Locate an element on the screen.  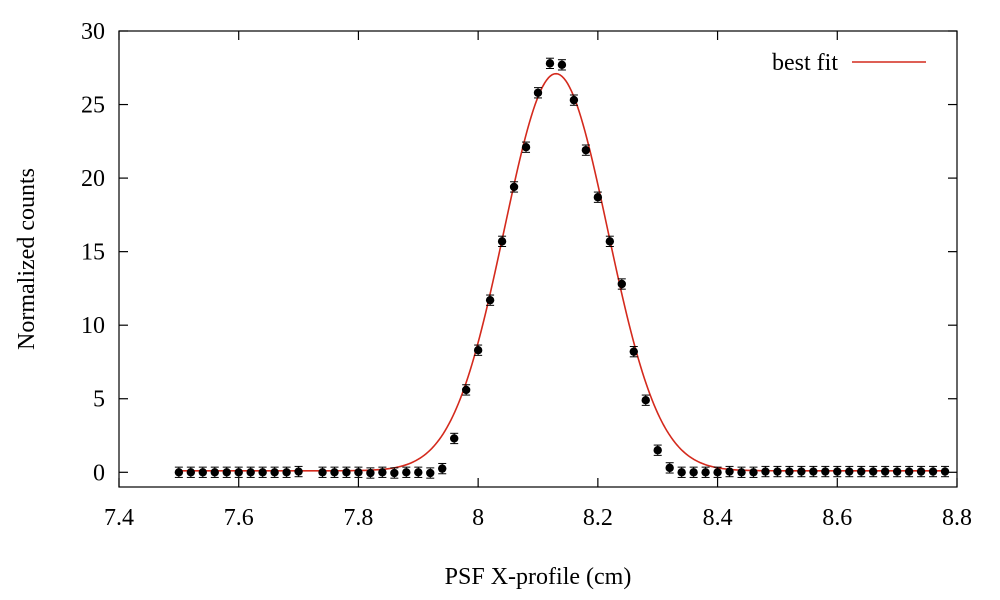
x-tick-label: 8 is located at coordinates (478, 518).